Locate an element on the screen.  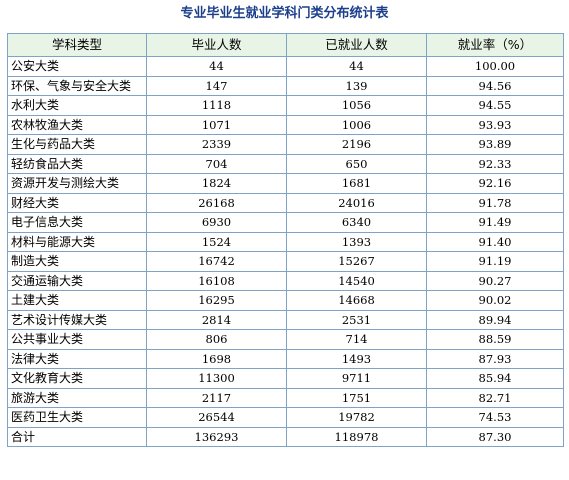
cell-employed: 1393 is located at coordinates (356, 241).